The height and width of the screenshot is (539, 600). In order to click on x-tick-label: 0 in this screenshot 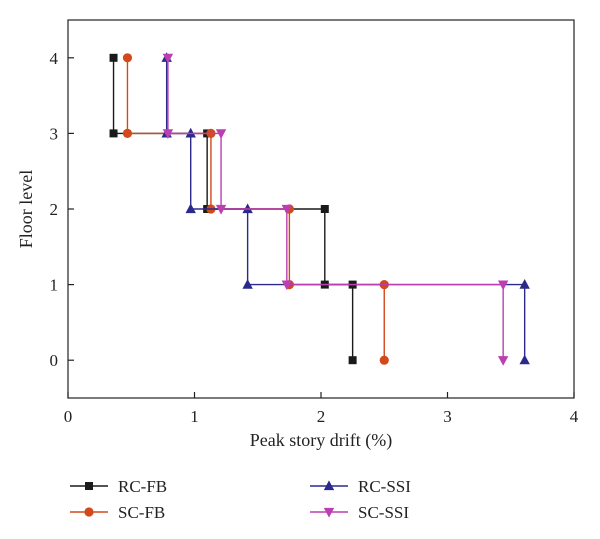, I will do `click(68, 416)`.